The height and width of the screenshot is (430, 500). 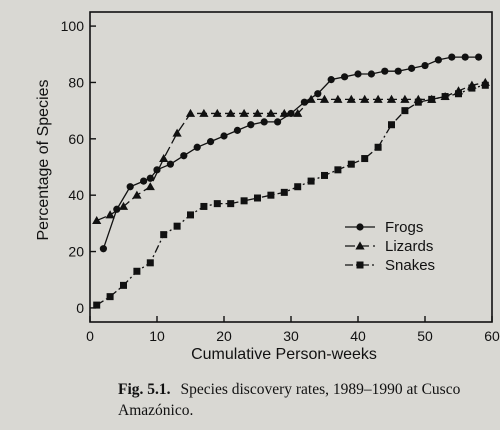 What do you see at coordinates (90, 336) in the screenshot?
I see `x-tick-label: 0` at bounding box center [90, 336].